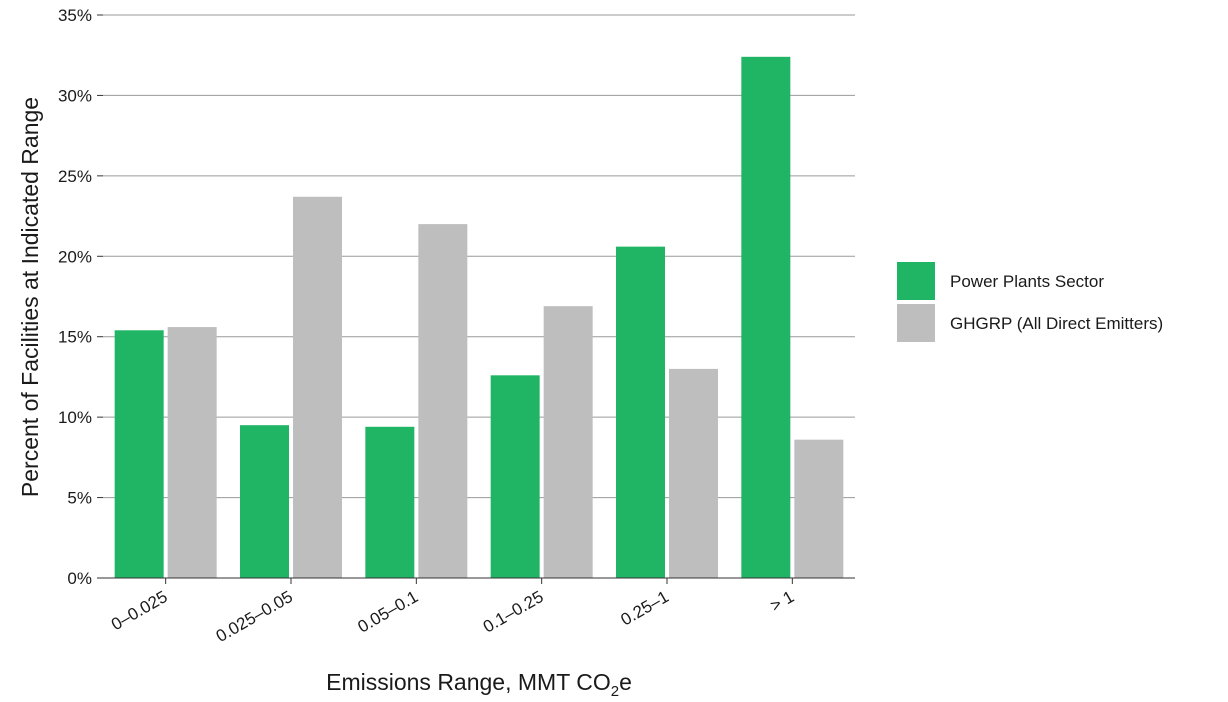 The image size is (1228, 702). I want to click on y-tick-label: 30%, so click(75, 95).